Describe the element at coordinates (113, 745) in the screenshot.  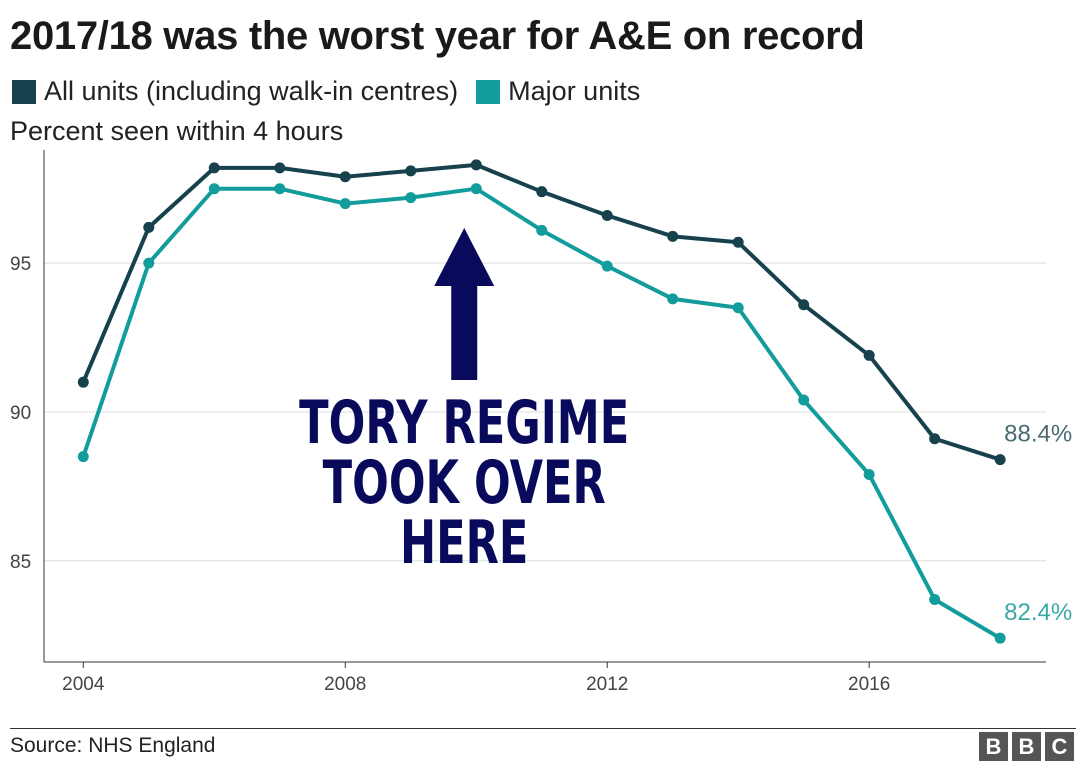
I see `source-note: Source: NHS England` at that location.